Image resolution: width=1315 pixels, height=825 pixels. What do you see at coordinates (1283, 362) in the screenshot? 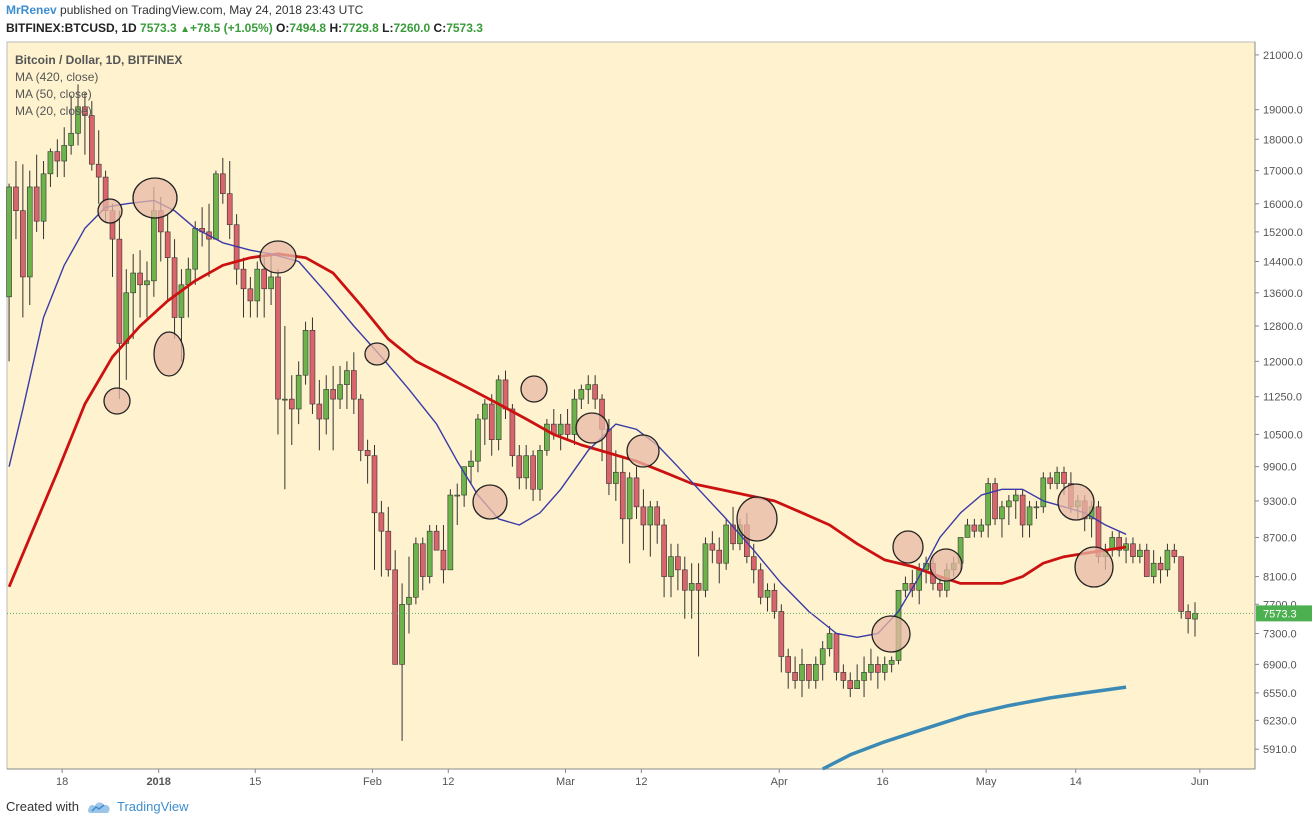
I see `y-tick-label: 12000.0` at bounding box center [1283, 362].